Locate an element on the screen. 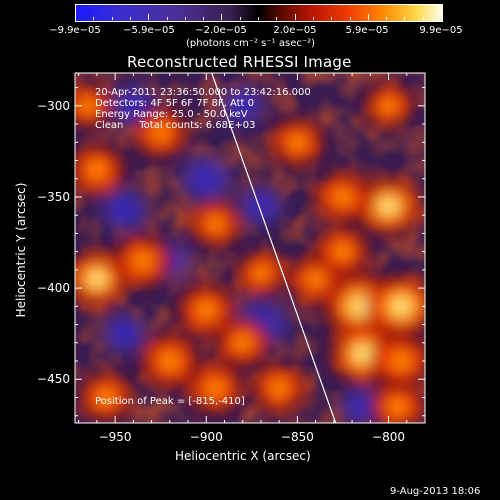 The image size is (500, 500). colorbar-units: (photons cm⁻² s⁻¹ asec⁻²) is located at coordinates (251, 43).